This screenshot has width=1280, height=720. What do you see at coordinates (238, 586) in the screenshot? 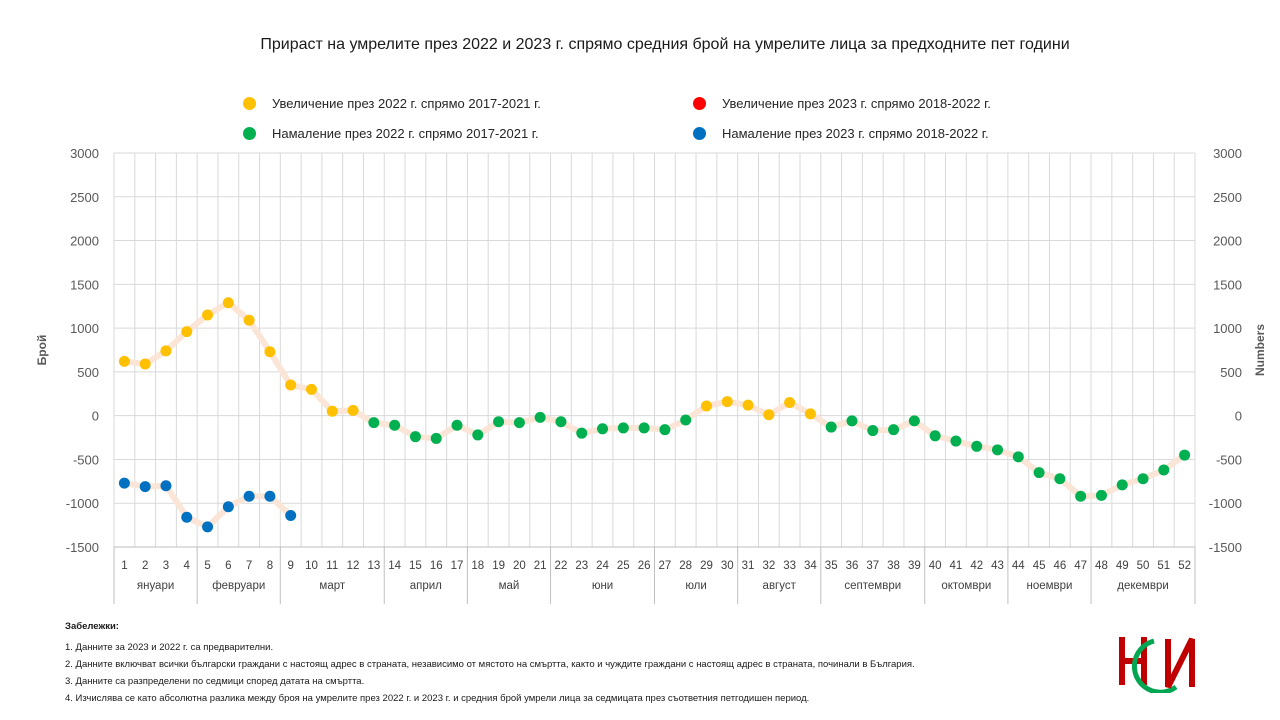
I see `month-label: февруари` at bounding box center [238, 586].